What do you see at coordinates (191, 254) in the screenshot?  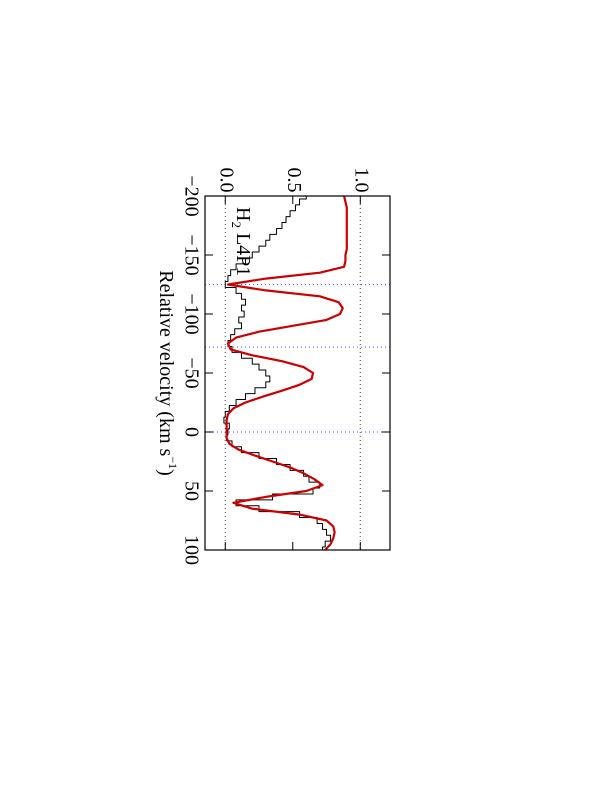 I see `x-tick-label: −150` at bounding box center [191, 254].